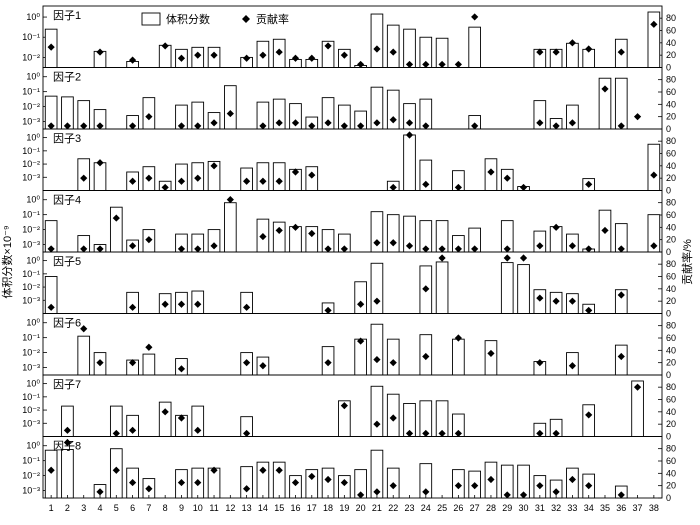 The height and width of the screenshot is (525, 700). What do you see at coordinates (67, 200) in the screenshot?
I see `panel-label: 因子4` at bounding box center [67, 200].